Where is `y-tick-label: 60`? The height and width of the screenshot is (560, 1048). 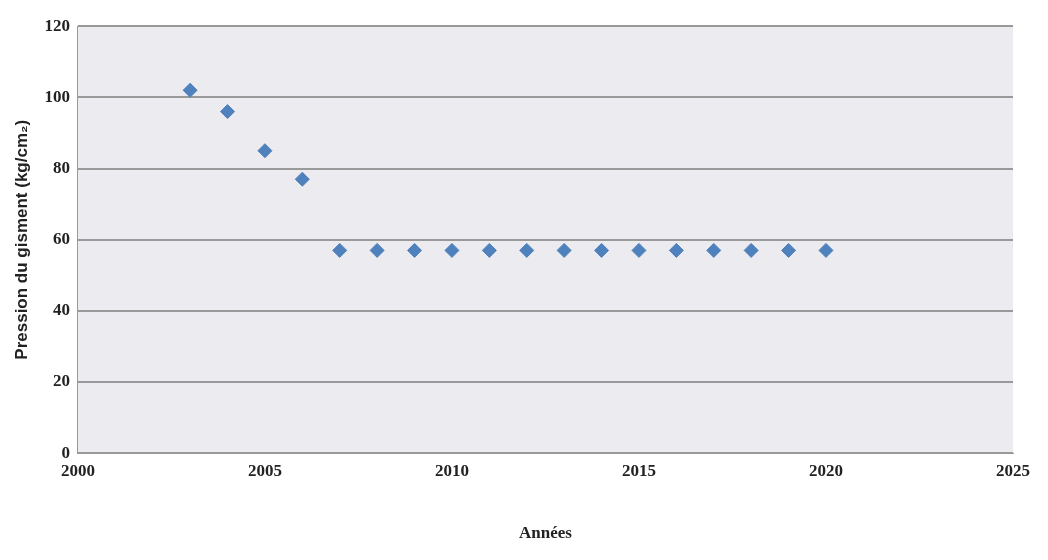 y-tick-label: 60 is located at coordinates (61, 239).